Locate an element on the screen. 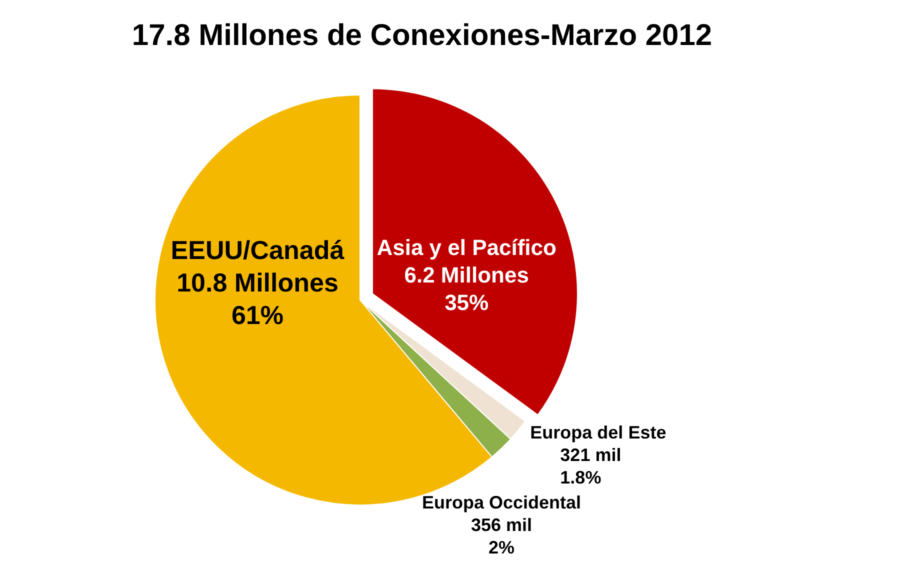  data-label: 356 mil 2% is located at coordinates (501, 536).